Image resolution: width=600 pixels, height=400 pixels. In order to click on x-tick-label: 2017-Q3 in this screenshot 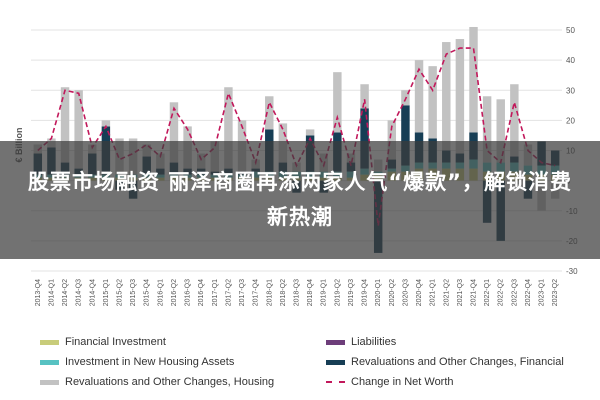, I will do `click(242, 292)`.